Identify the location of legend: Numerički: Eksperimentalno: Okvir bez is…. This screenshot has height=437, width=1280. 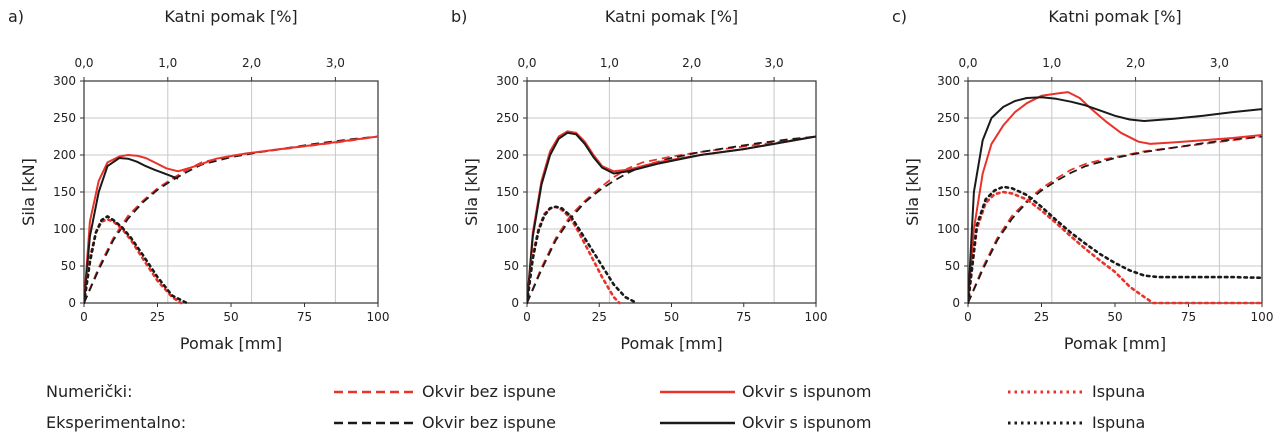
(595, 407).